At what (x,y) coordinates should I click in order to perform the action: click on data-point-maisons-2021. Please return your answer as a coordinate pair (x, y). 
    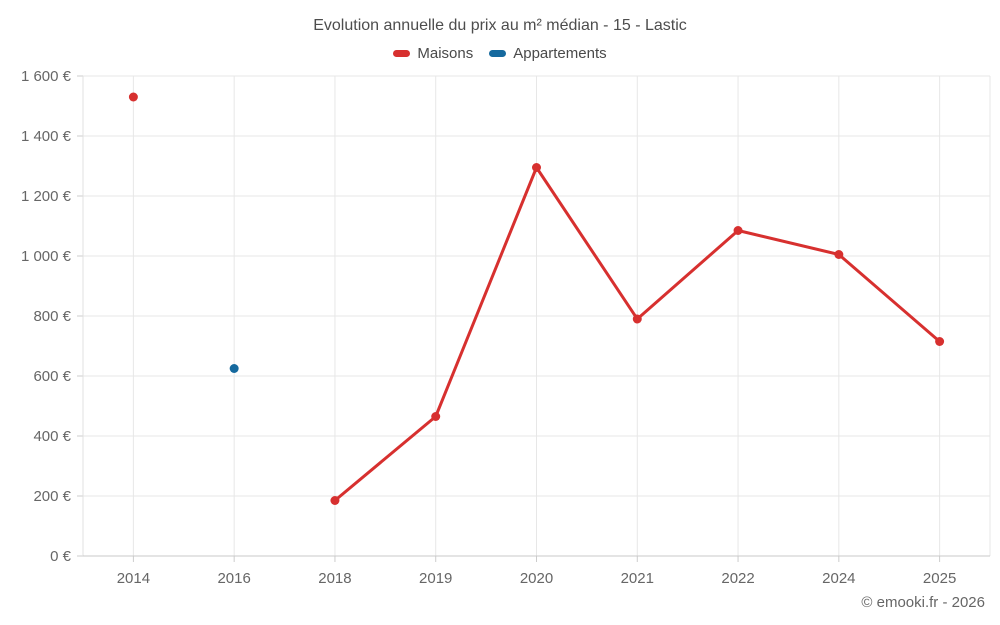
    Looking at the image, I should click on (637, 319).